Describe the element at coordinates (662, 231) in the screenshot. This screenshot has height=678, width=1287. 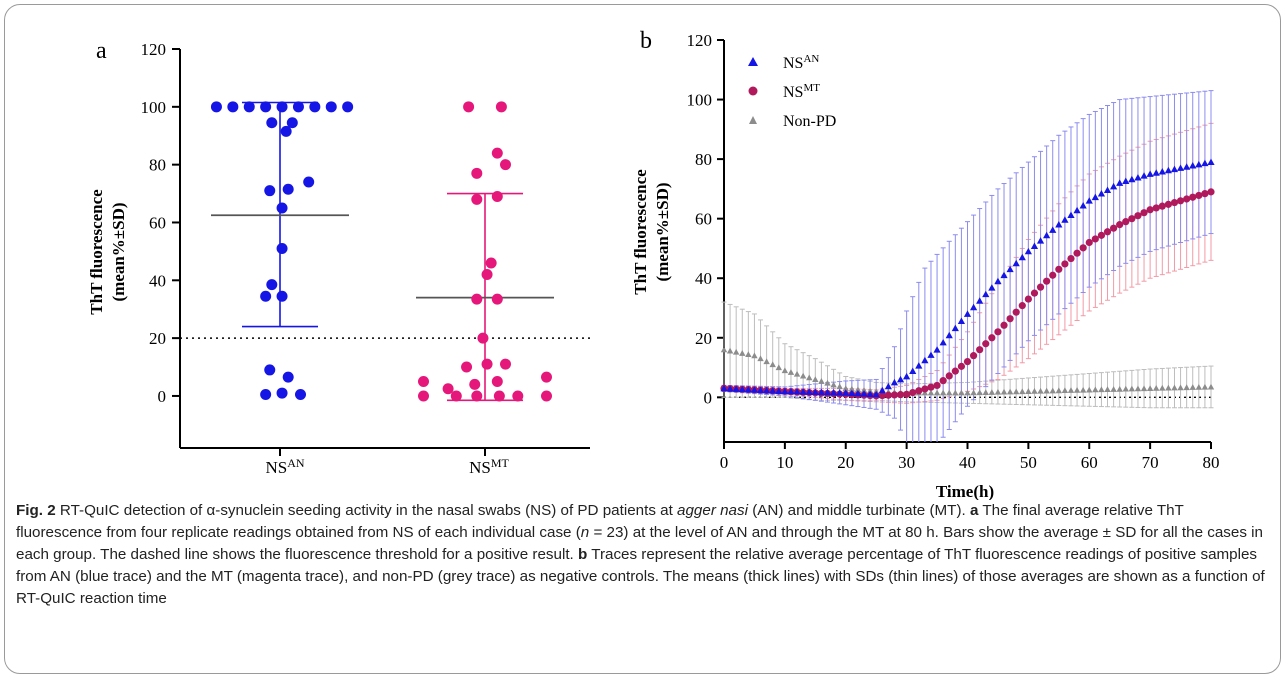
I see `panel-b-ylabel-line2: (mean%±SD)` at that location.